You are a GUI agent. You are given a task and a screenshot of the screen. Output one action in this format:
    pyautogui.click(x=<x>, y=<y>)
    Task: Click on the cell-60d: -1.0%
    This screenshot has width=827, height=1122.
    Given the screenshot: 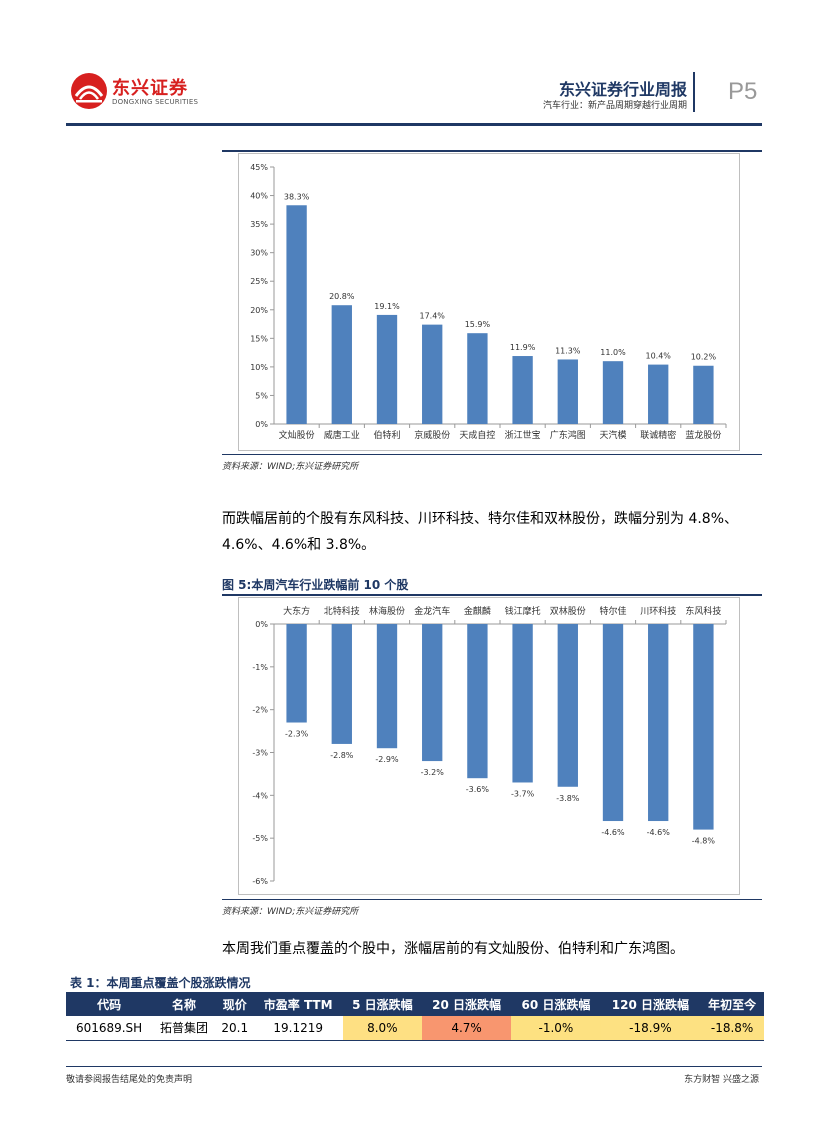 What is the action you would take?
    pyautogui.click(x=556, y=1028)
    